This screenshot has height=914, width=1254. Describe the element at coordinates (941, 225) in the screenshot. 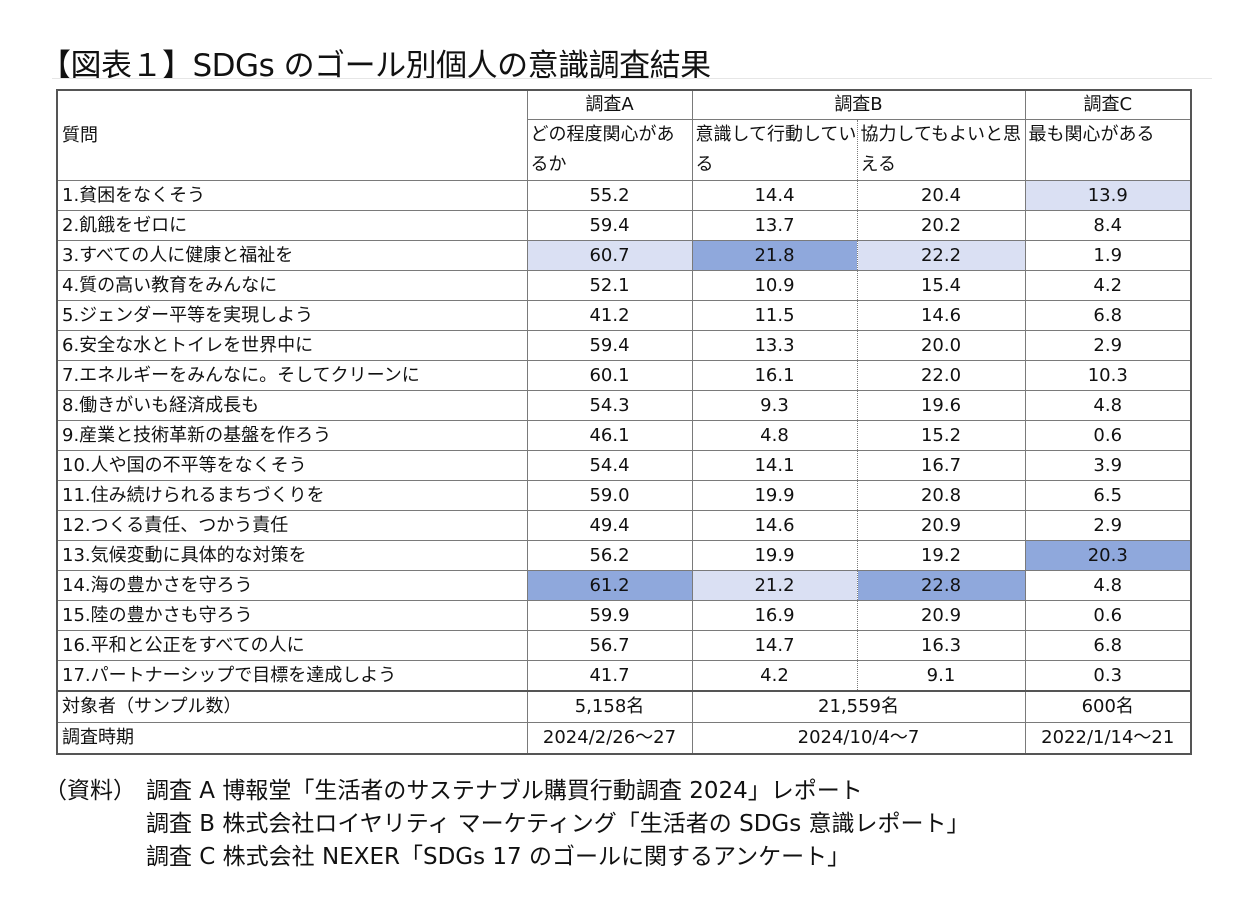

I see `survey-b-cooperate-value: 20.2` at that location.